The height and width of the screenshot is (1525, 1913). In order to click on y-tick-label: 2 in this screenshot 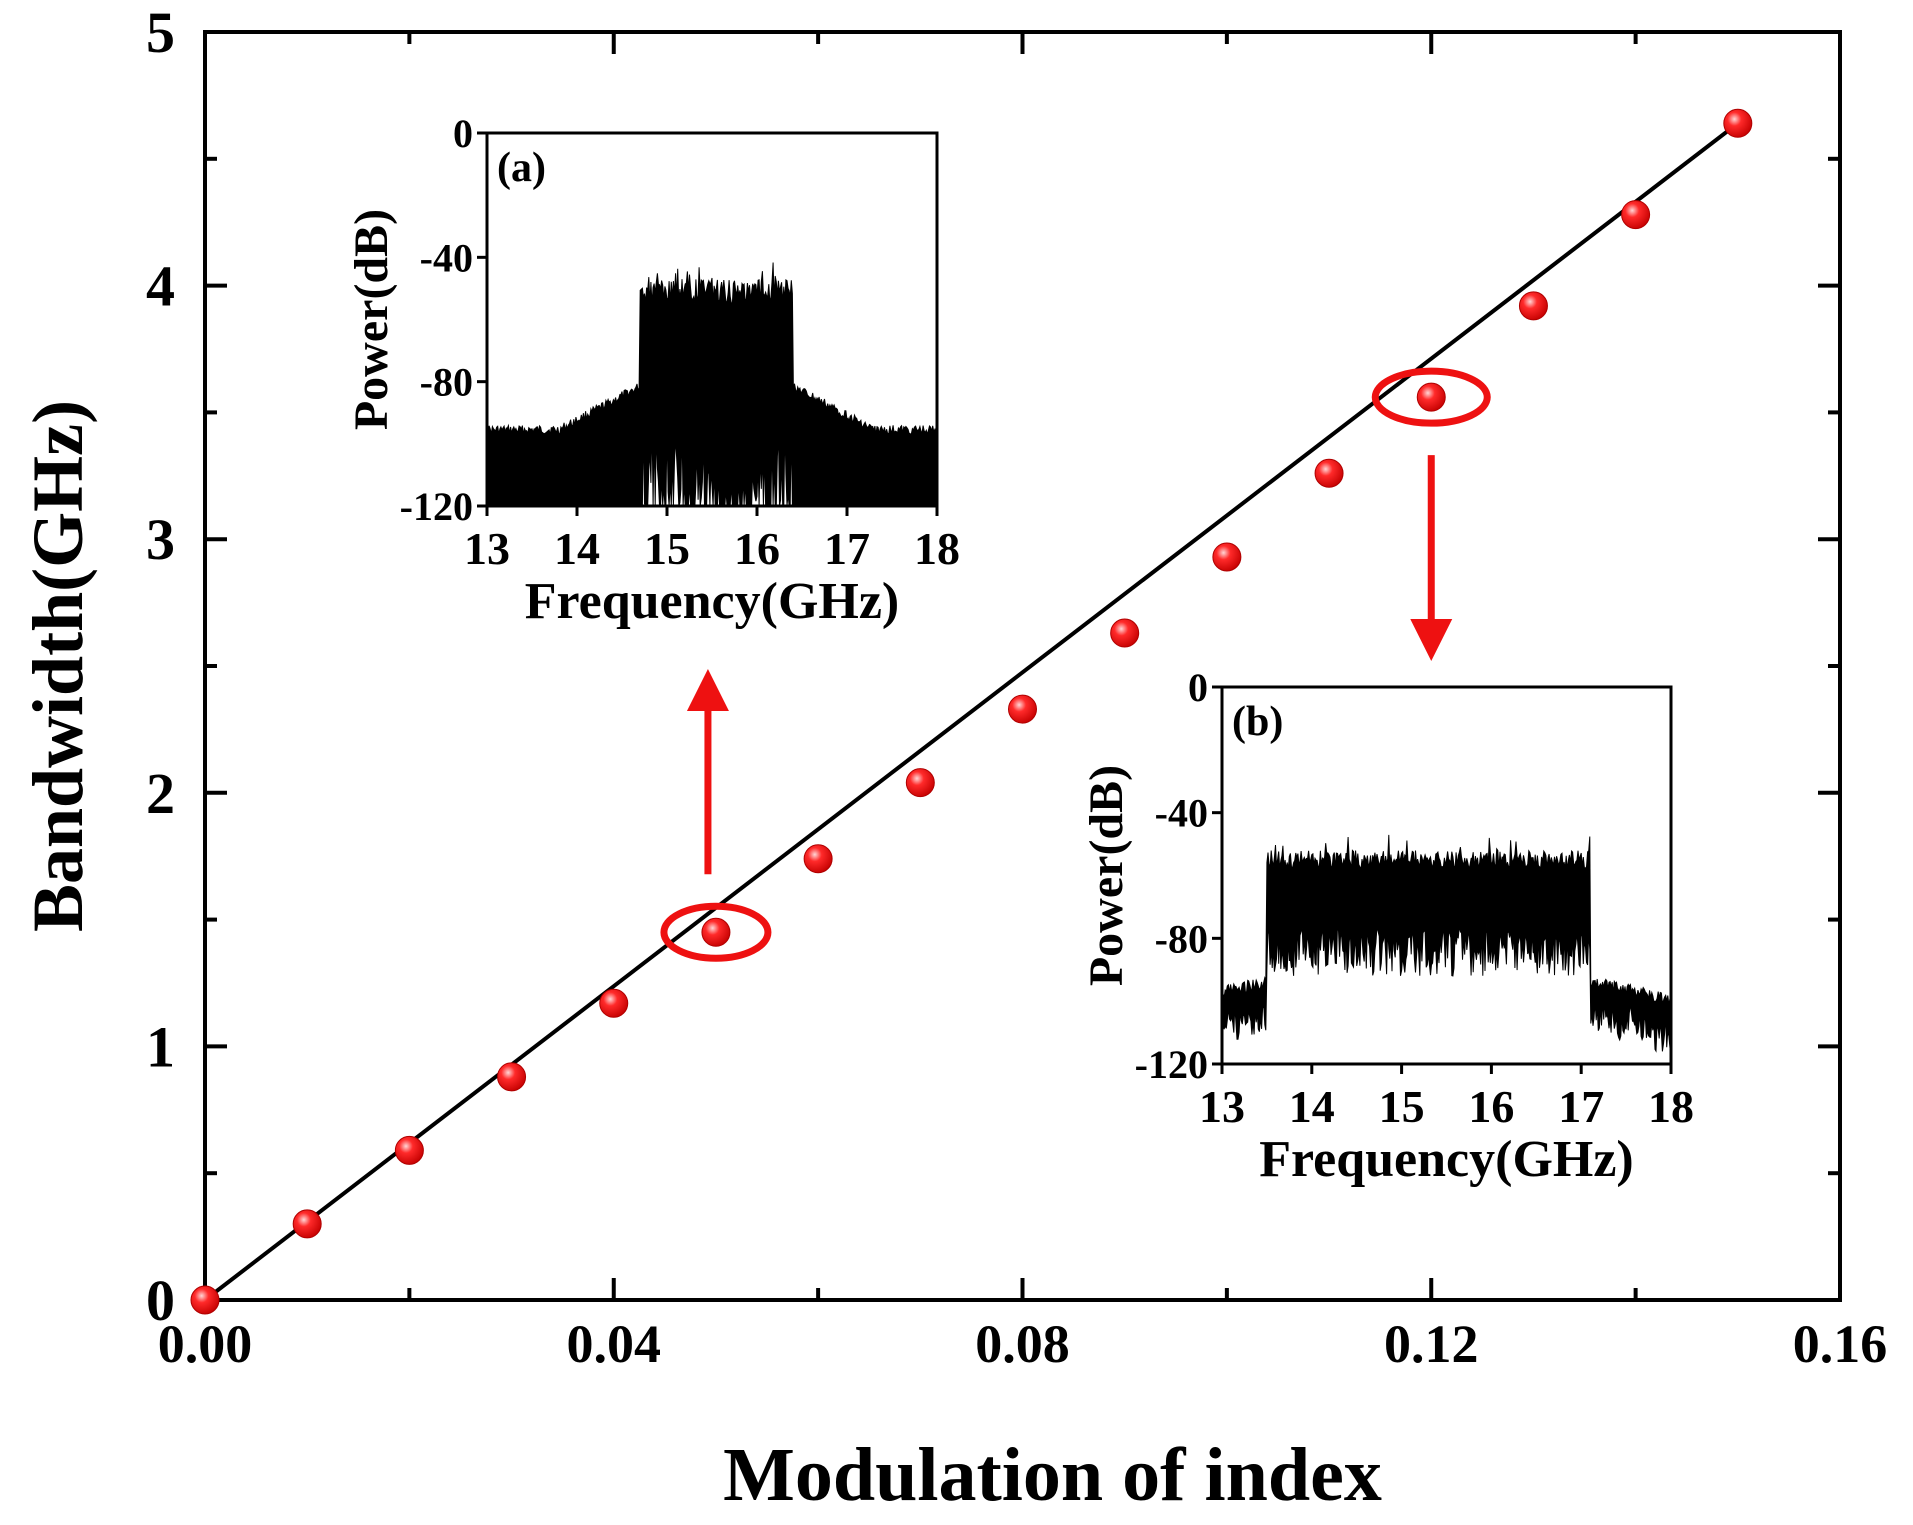, I will do `click(160, 793)`.